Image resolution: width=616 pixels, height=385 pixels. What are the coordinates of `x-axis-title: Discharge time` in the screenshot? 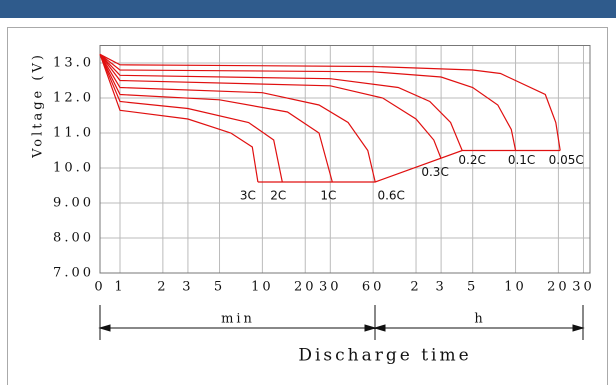 It's located at (384, 356).